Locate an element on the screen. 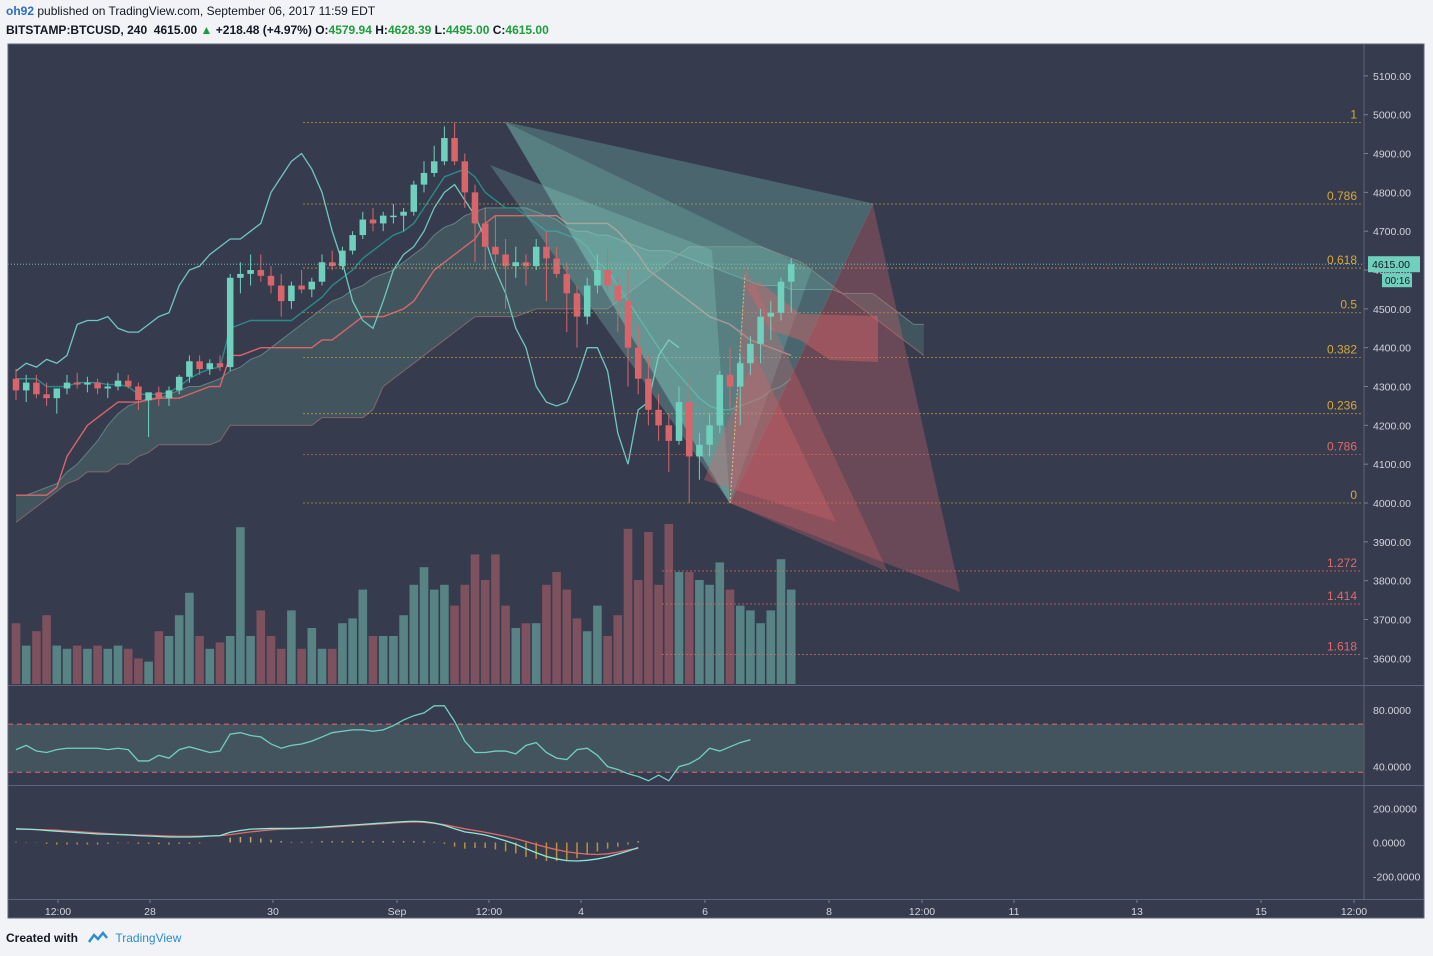 Image resolution: width=1433 pixels, height=956 pixels. footer: Created with TradingView is located at coordinates (93, 938).